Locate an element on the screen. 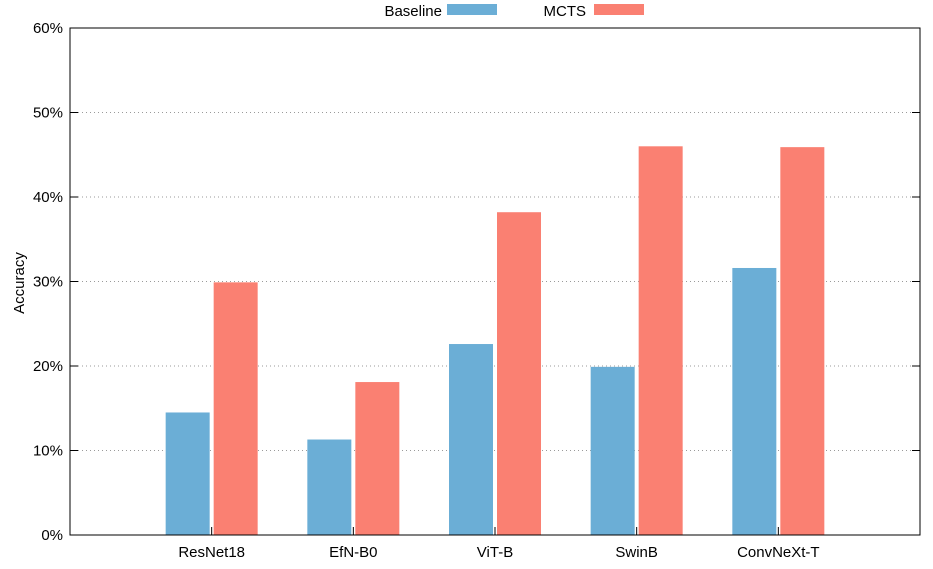 The height and width of the screenshot is (569, 933). y-tick-label: 10% is located at coordinates (48, 451).